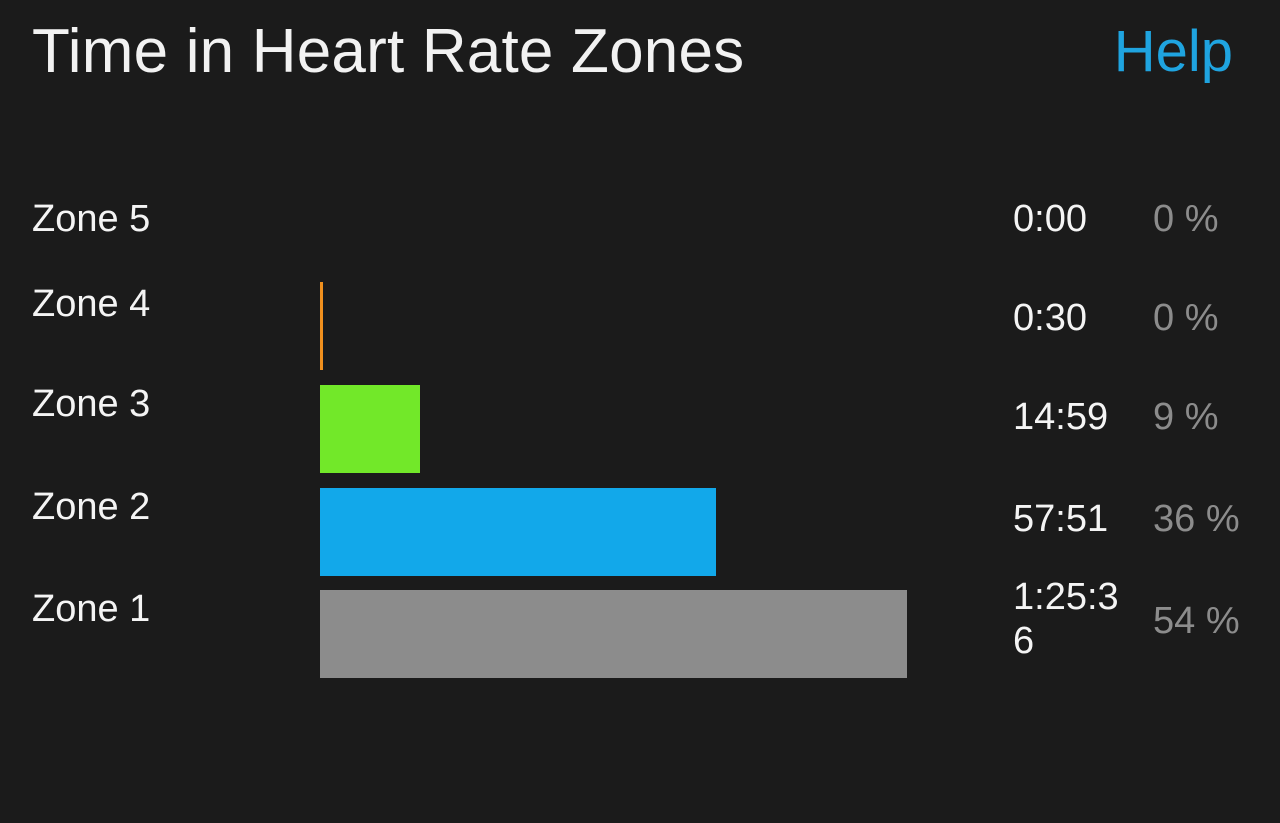 The image size is (1280, 823). What do you see at coordinates (1050, 318) in the screenshot?
I see `zone-time: 0:30` at bounding box center [1050, 318].